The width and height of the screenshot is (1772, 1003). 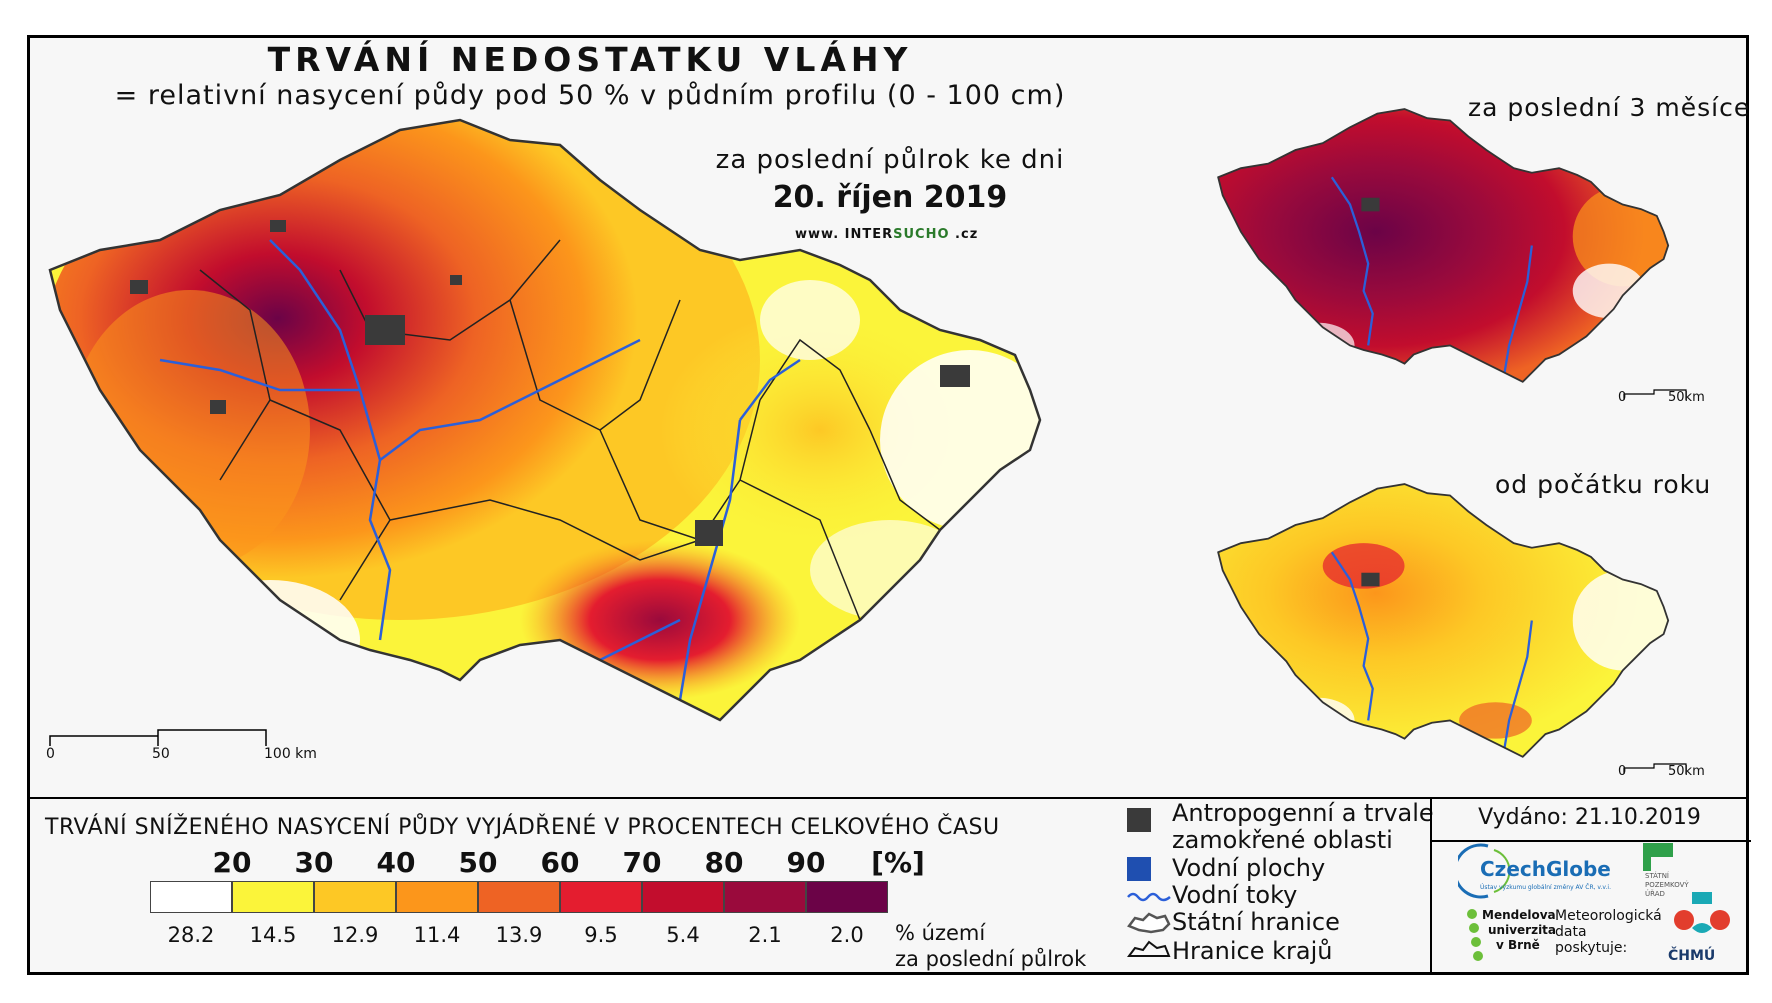 What do you see at coordinates (1608, 916) in the screenshot?
I see `met-line1: Meteorologická` at bounding box center [1608, 916].